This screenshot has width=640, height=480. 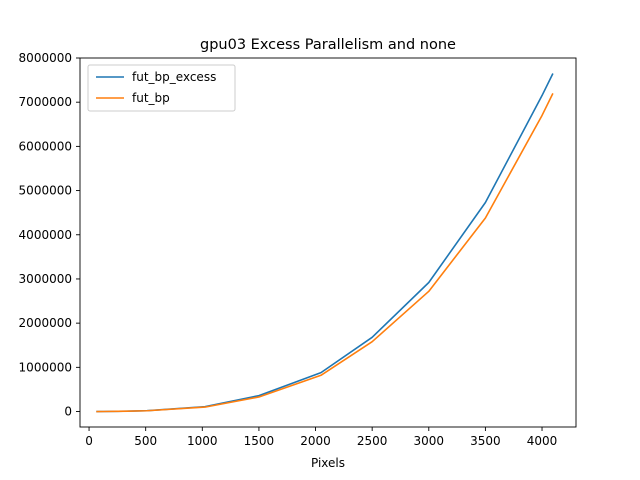 What do you see at coordinates (328, 463) in the screenshot?
I see `x-axis-label: Pixels` at bounding box center [328, 463].